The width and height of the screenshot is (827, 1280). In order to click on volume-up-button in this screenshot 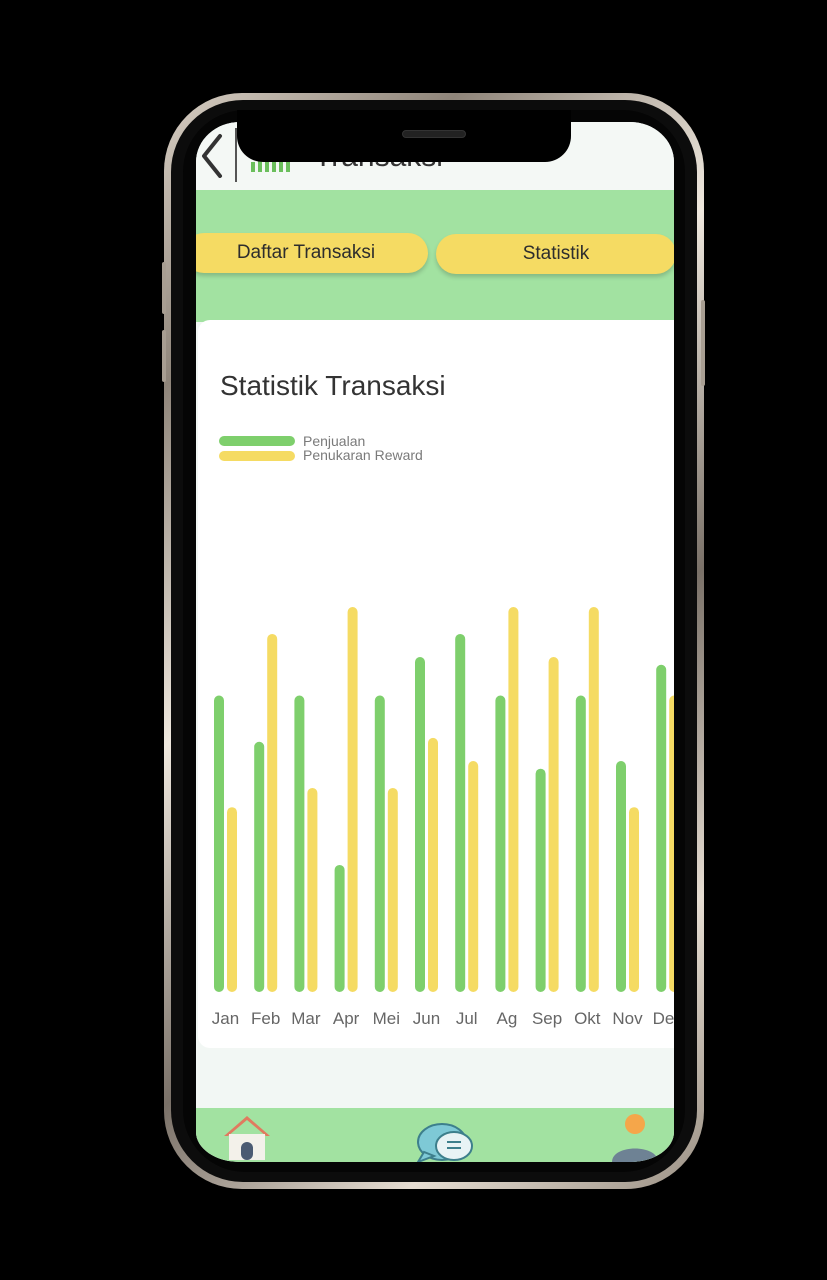, I will do `click(164, 288)`.